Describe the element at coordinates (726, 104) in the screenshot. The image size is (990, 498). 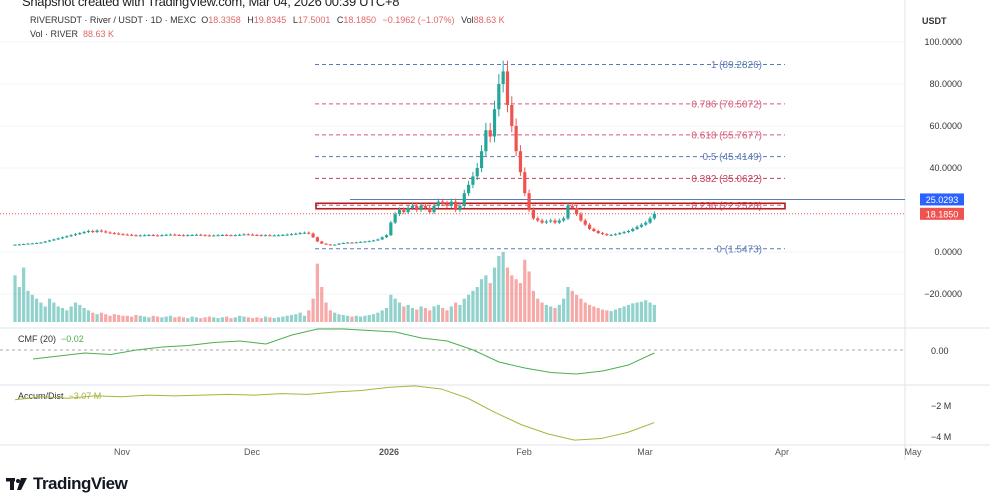
I see `fib-level-label: 0.786 (70.5072)` at that location.